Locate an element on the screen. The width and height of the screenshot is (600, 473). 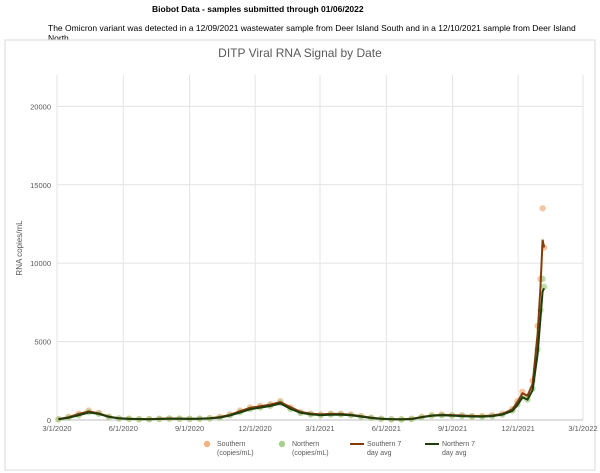
legend-item: Southern (copies/mL) is located at coordinates (230, 449).